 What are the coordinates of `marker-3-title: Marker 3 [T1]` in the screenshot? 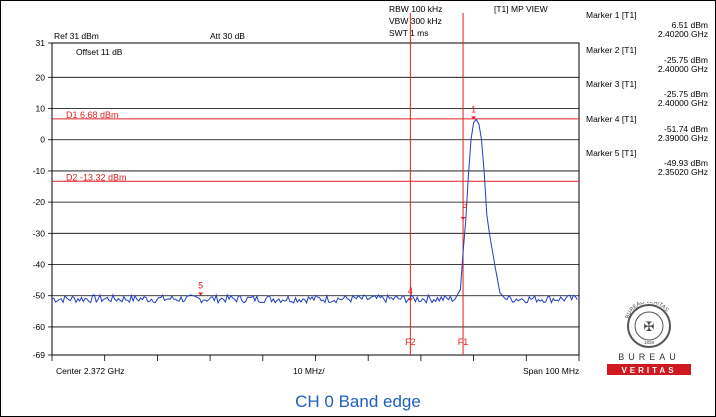 It's located at (611, 84).